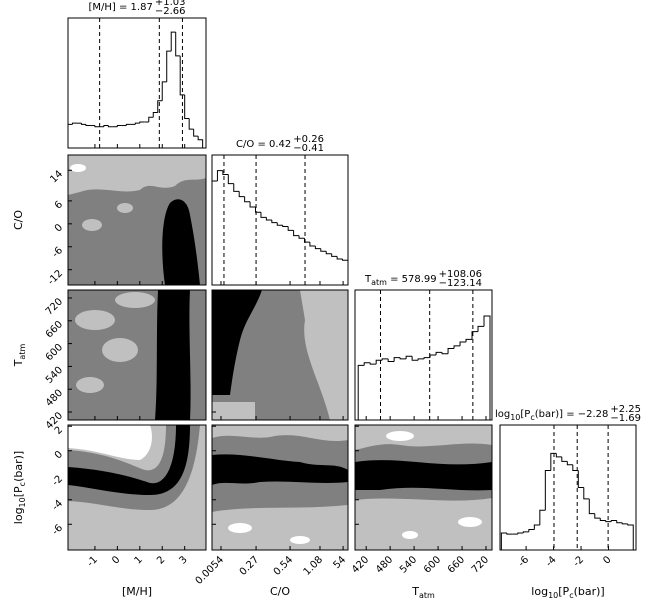 The height and width of the screenshot is (613, 664). I want to click on y-axis-label: Tatm, so click(19, 356).